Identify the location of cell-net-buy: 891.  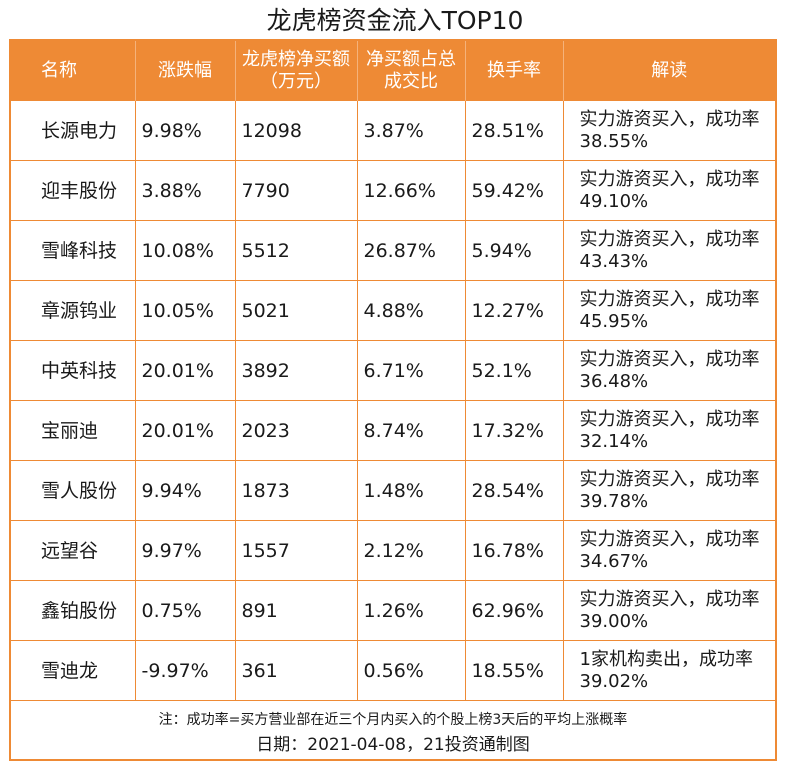
(296, 610).